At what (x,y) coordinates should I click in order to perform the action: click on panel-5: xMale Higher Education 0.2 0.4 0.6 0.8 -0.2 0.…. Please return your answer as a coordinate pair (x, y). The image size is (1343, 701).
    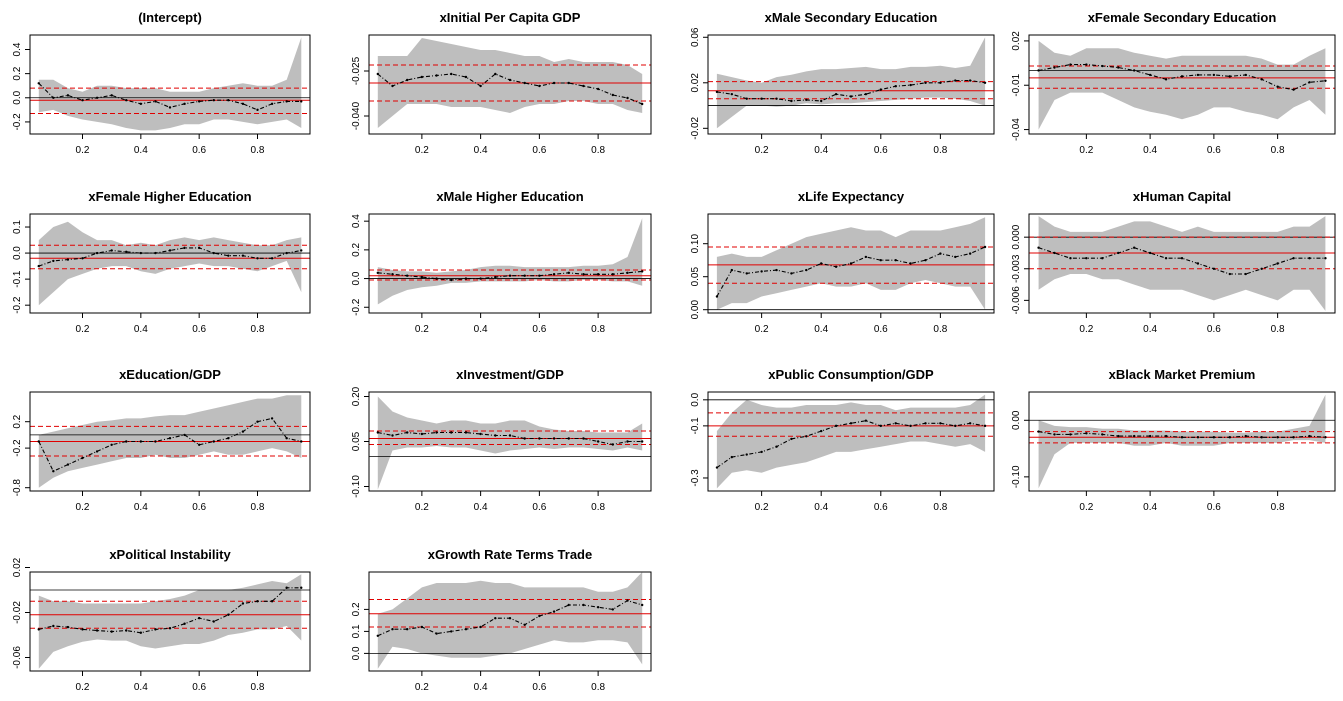
    Looking at the image, I should click on (501, 262).